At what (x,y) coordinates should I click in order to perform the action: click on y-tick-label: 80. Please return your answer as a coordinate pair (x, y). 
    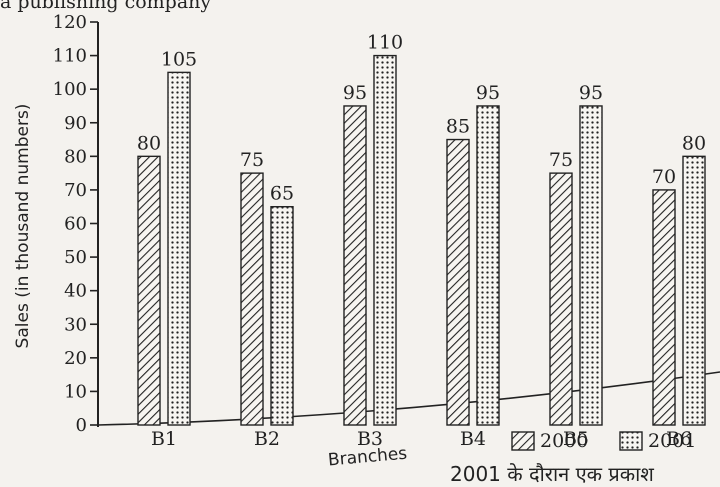
    Looking at the image, I should click on (75, 156).